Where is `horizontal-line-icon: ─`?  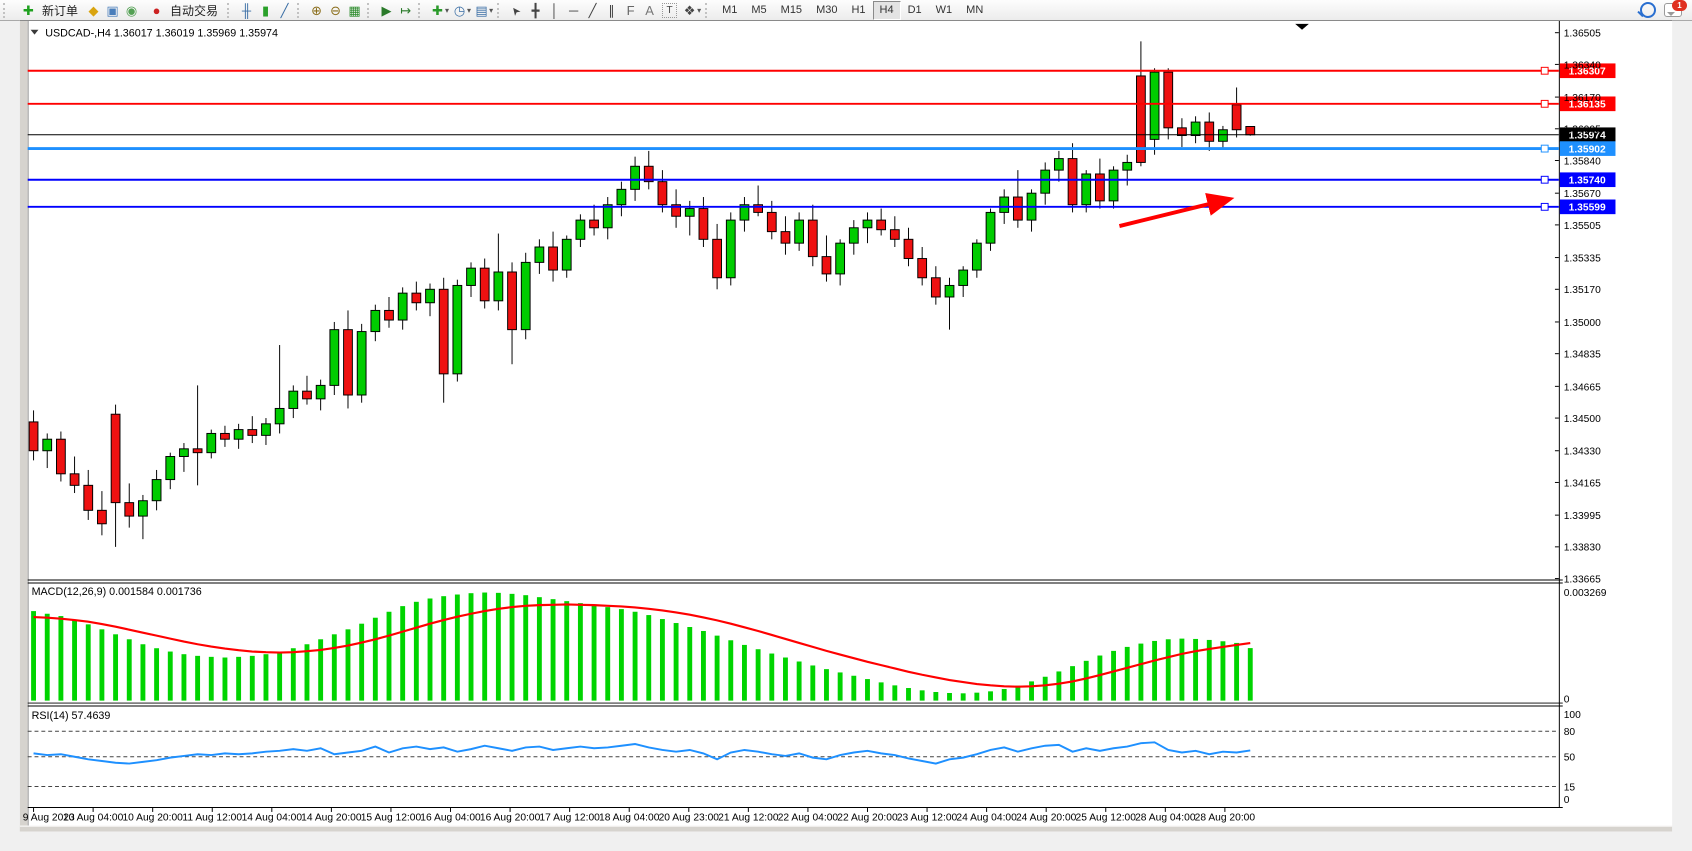
horizontal-line-icon: ─ is located at coordinates (573, 10).